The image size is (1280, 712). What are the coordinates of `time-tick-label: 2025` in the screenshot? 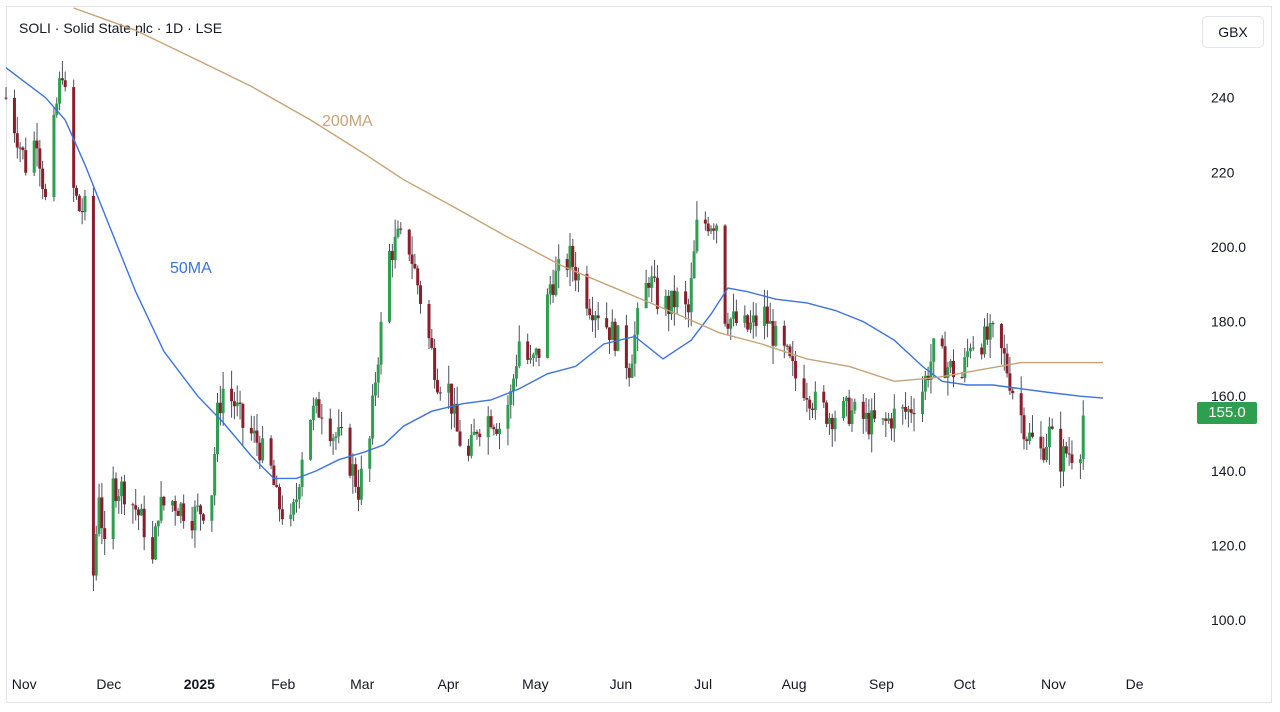 It's located at (199, 684).